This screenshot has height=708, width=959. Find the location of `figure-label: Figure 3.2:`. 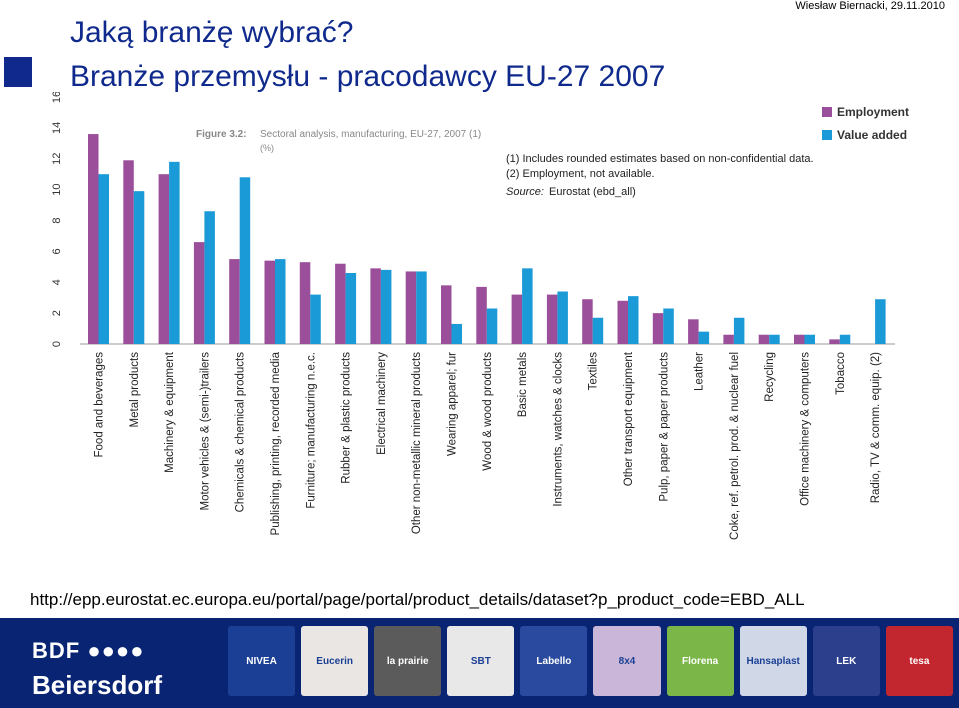

figure-label: Figure 3.2: is located at coordinates (221, 134).